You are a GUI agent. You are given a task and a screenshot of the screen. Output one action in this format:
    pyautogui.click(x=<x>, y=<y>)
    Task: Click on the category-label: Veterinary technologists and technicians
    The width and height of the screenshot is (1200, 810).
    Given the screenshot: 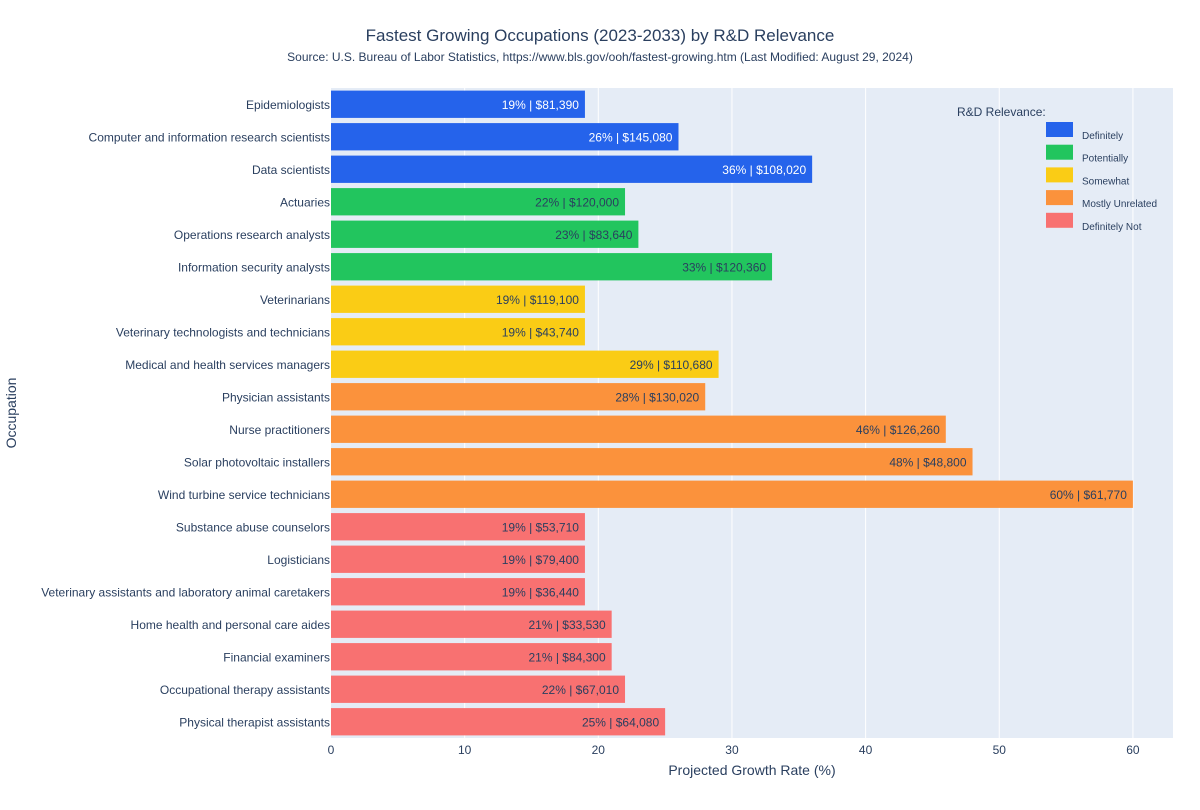 What is the action you would take?
    pyautogui.click(x=223, y=332)
    